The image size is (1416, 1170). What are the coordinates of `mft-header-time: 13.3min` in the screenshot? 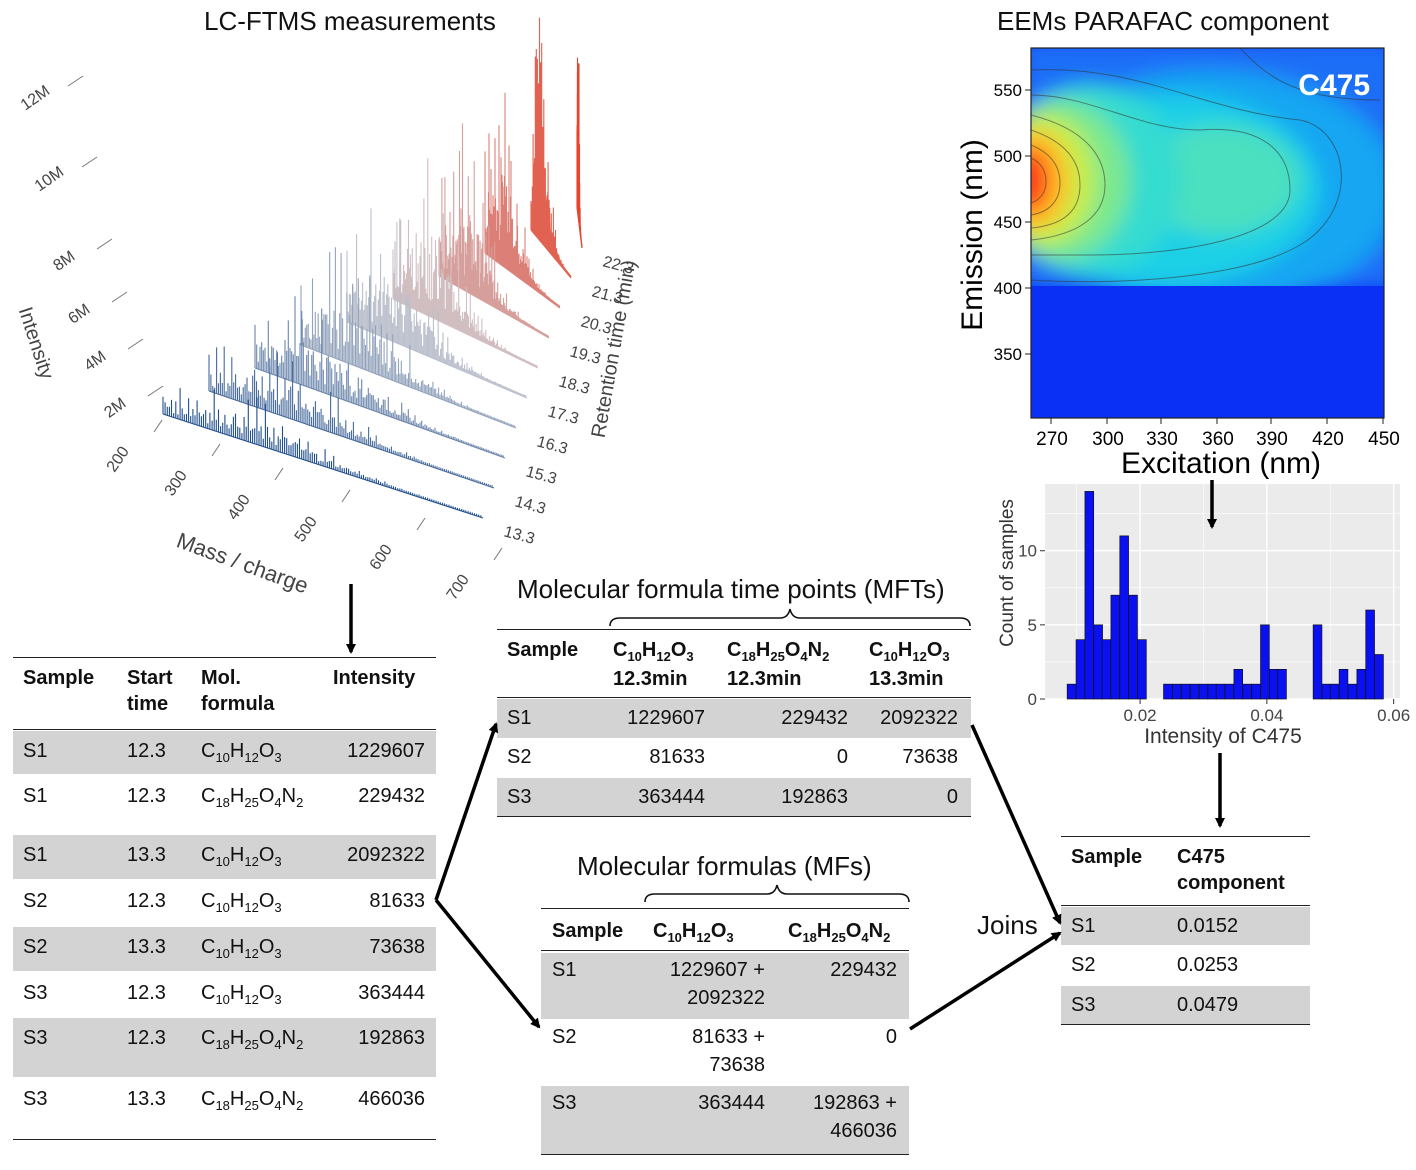 It's located at (906, 679).